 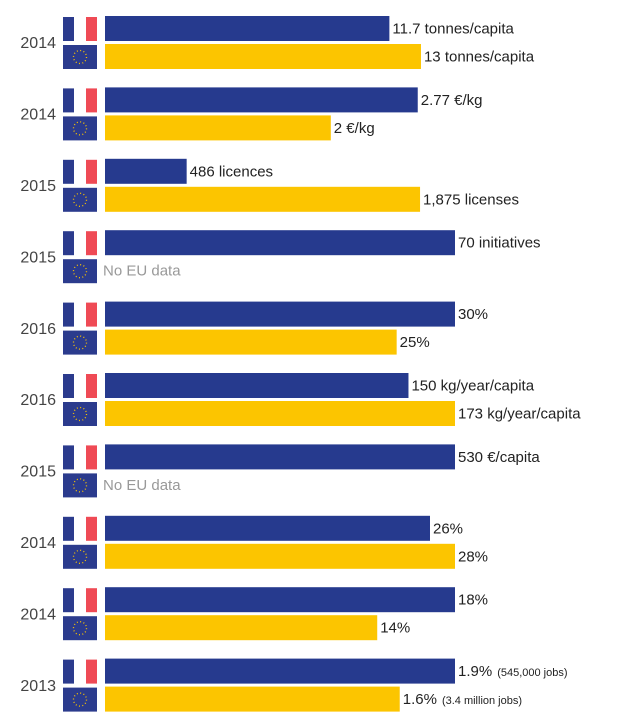 I want to click on value-label: 150 kg/year/capita, so click(x=472, y=385).